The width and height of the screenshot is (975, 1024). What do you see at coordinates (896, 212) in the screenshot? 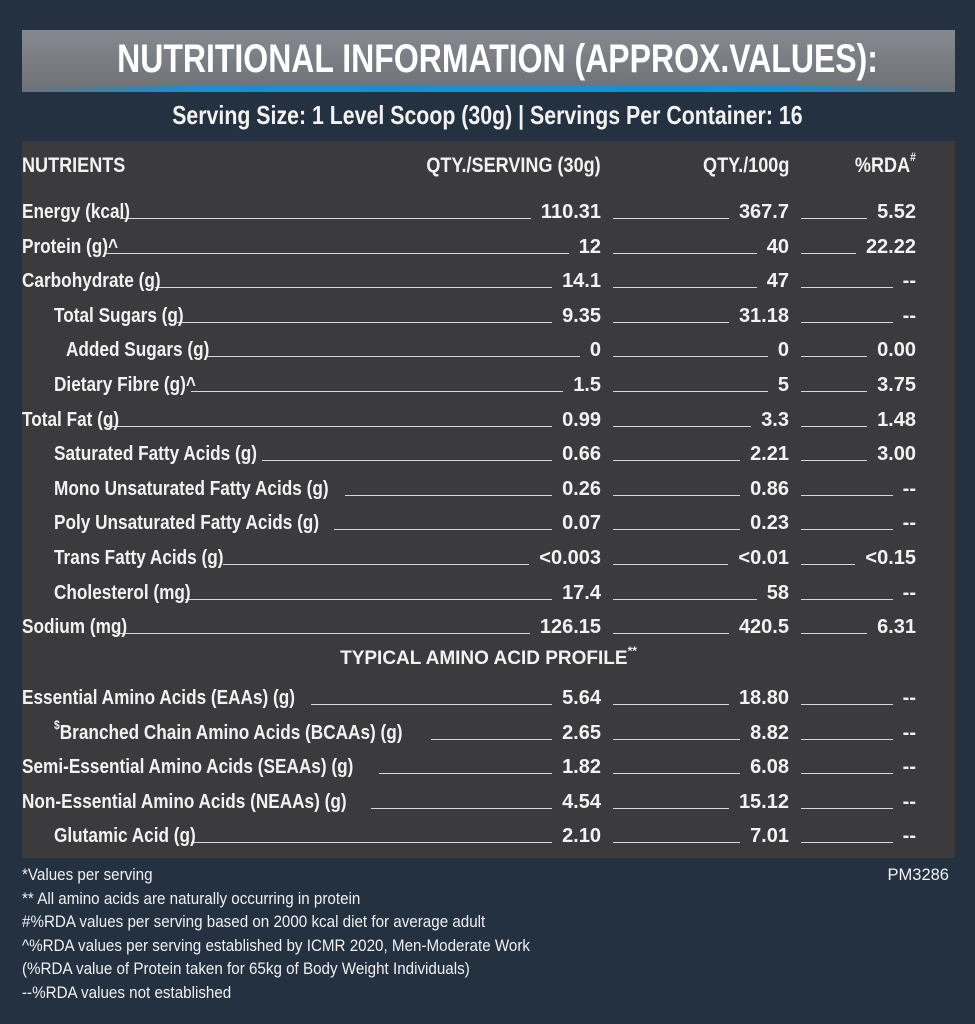
I see `rda-value: 5.52` at bounding box center [896, 212].